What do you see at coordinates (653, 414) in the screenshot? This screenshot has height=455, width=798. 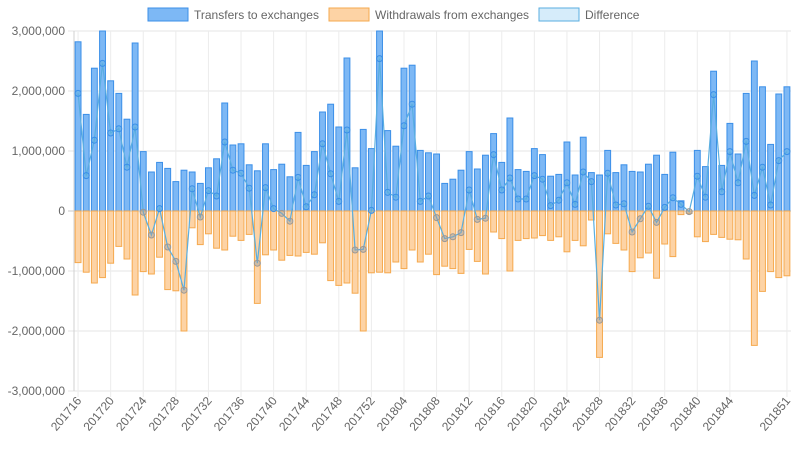 I see `x-tick-label: 201836` at bounding box center [653, 414].